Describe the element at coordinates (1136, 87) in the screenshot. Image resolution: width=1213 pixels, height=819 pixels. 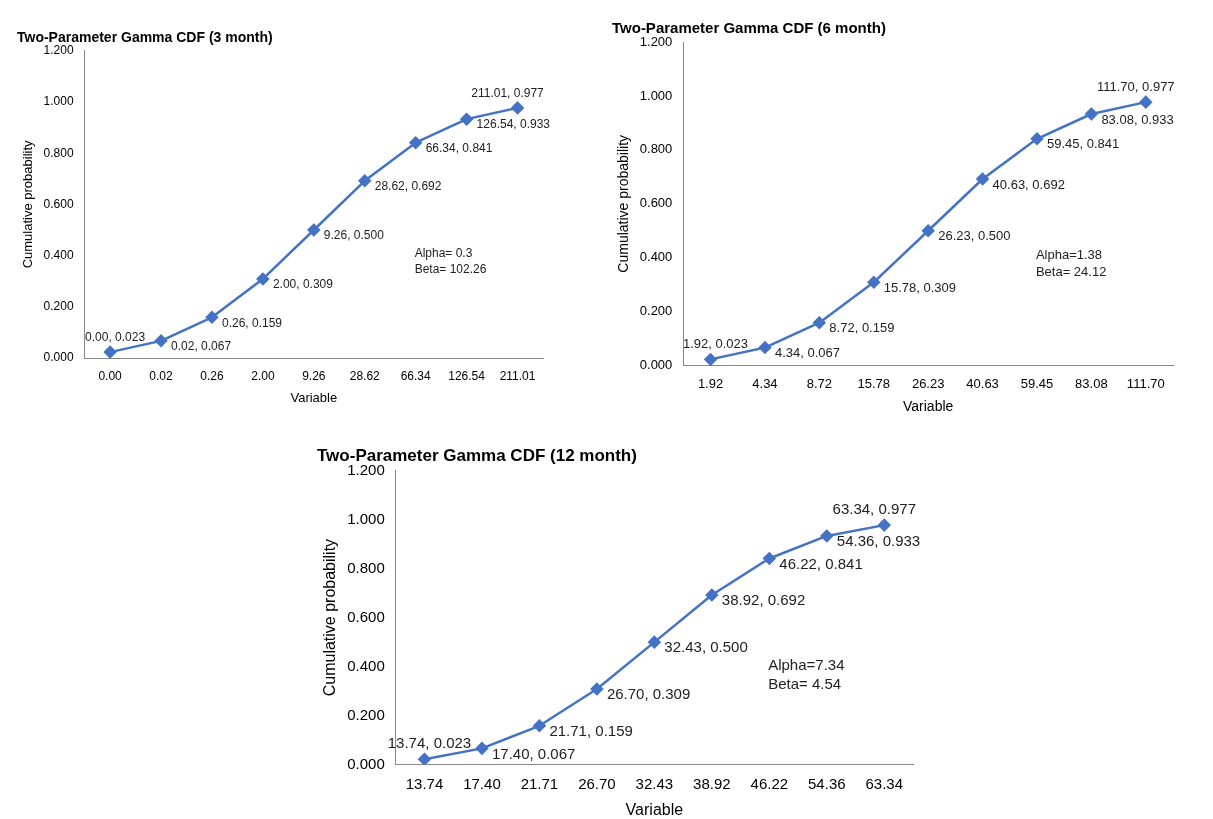
I see `data-label: 111.70, 0.977` at that location.